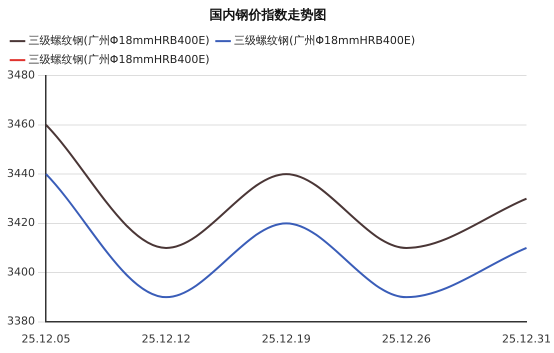 The image size is (554, 353). I want to click on x-tick-label: 25.12.31, so click(526, 339).